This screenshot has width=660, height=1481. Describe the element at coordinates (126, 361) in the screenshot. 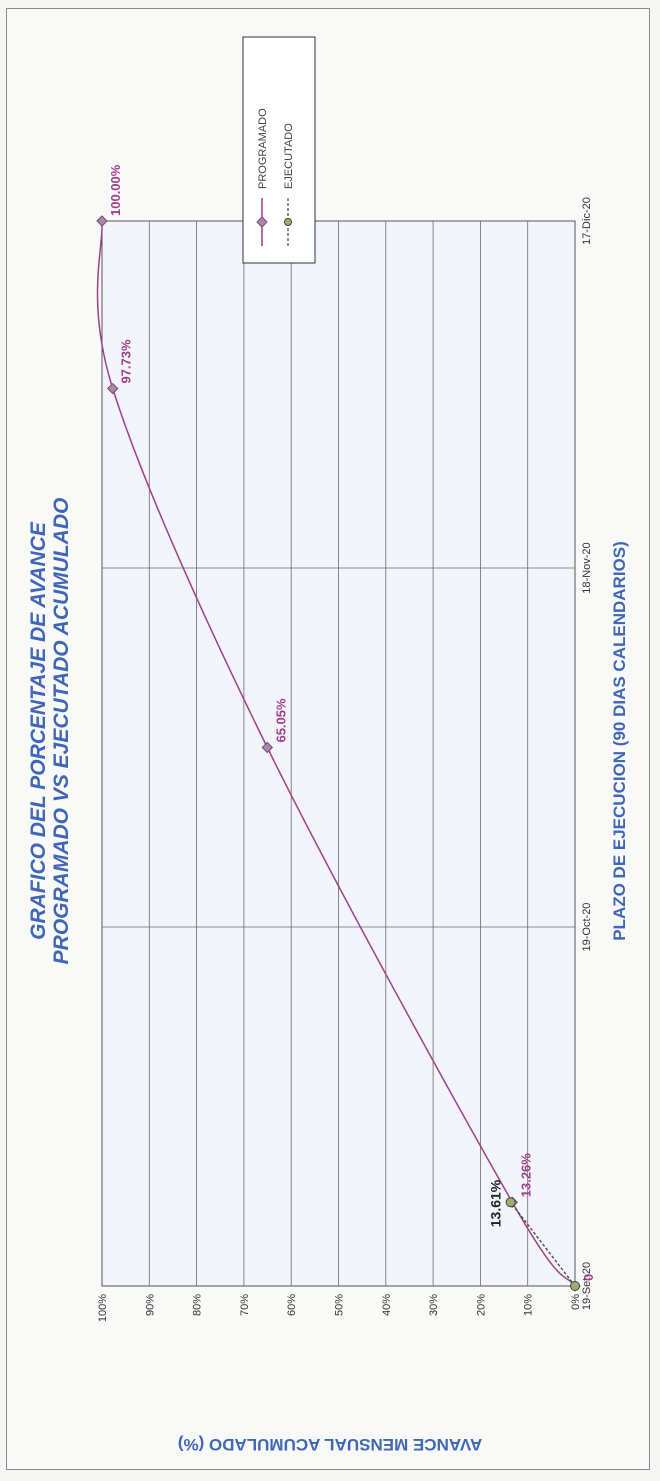

I see `programado-data-label: 97.73%` at that location.